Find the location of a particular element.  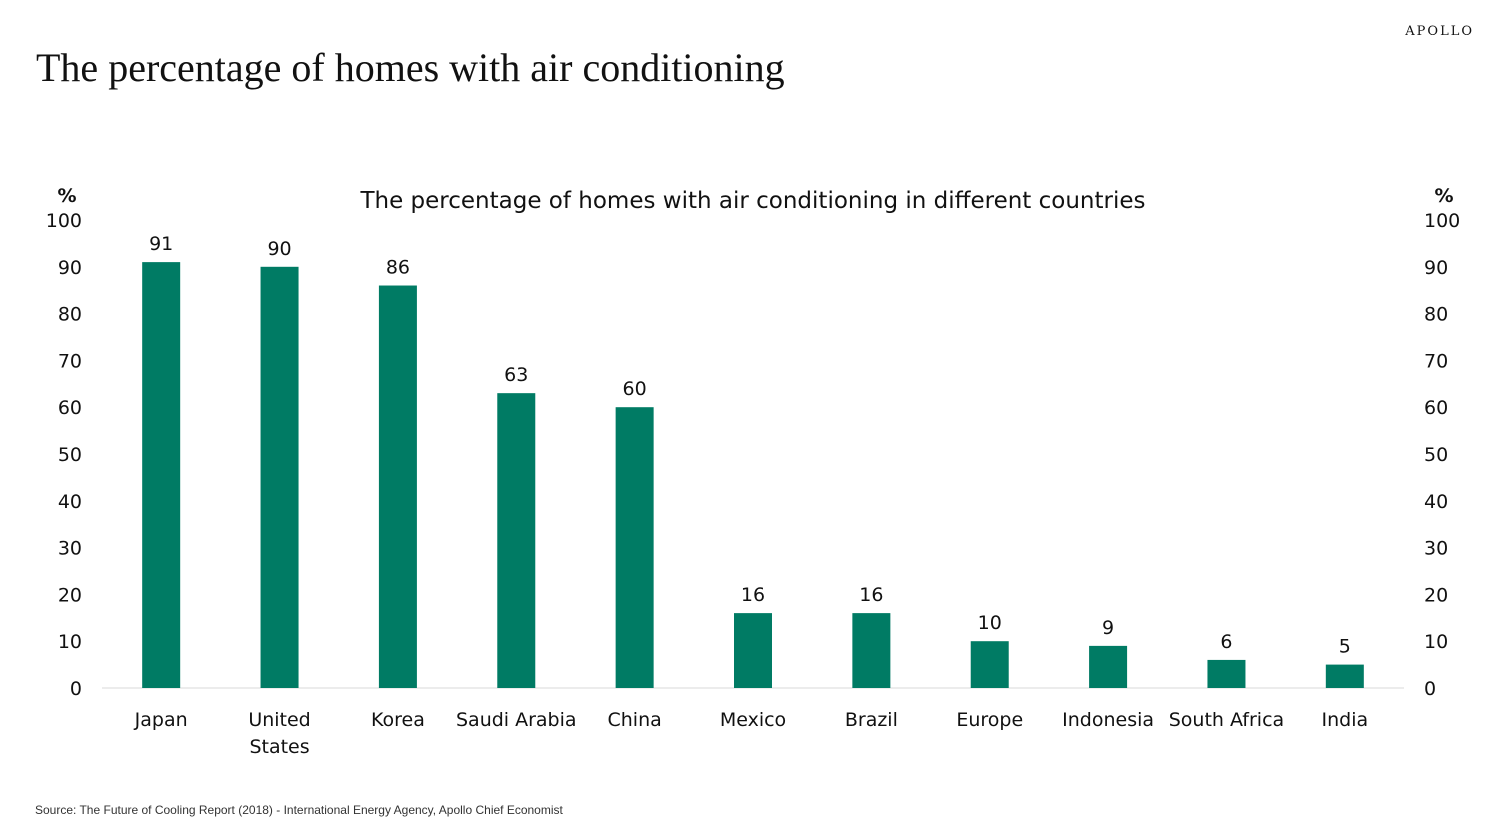

category-label-line: Japan is located at coordinates (161, 720).